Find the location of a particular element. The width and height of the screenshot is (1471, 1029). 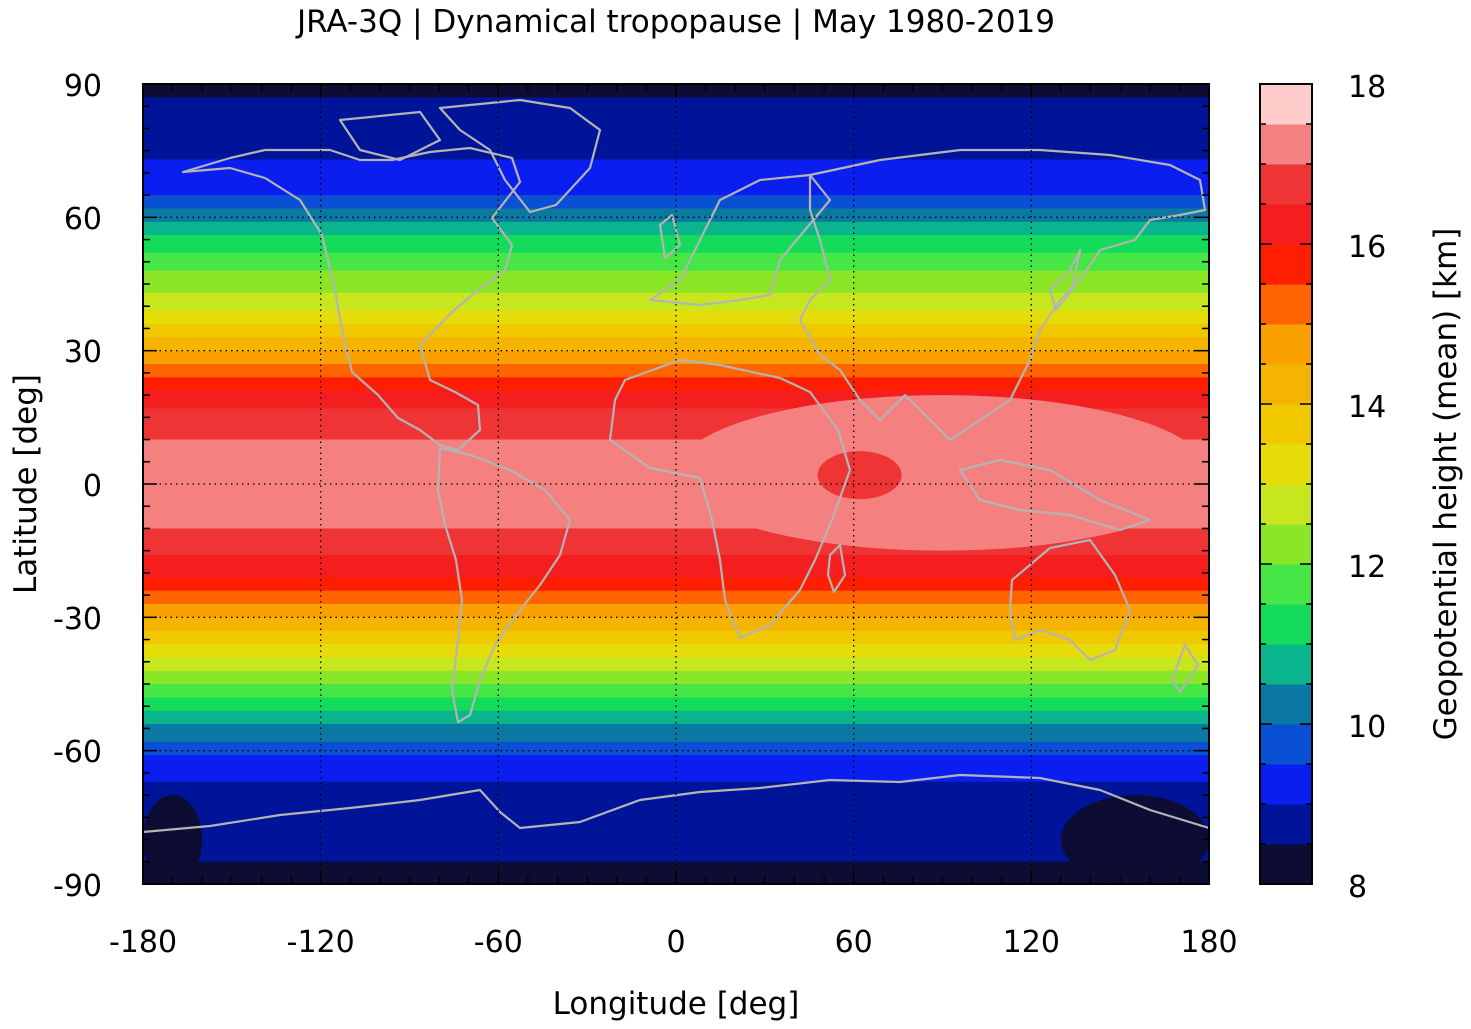

coastline-canadian-islands is located at coordinates (390, 136).